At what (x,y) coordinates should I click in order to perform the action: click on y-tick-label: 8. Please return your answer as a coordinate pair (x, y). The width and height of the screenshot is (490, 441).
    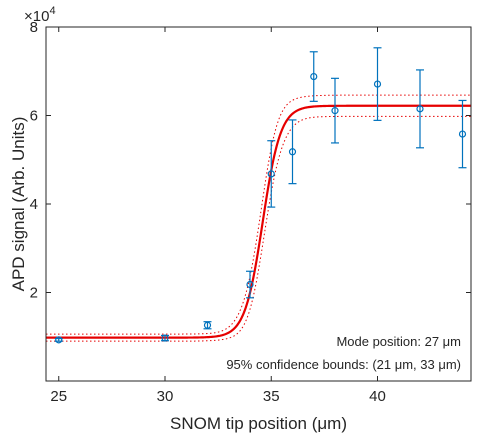
    Looking at the image, I should click on (34, 27).